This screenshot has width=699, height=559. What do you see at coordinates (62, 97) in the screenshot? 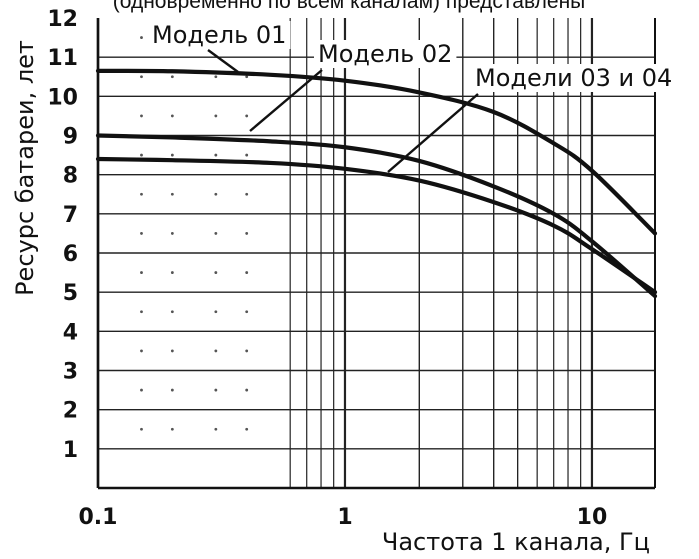
I see `y-tick-label: 10` at bounding box center [62, 97].